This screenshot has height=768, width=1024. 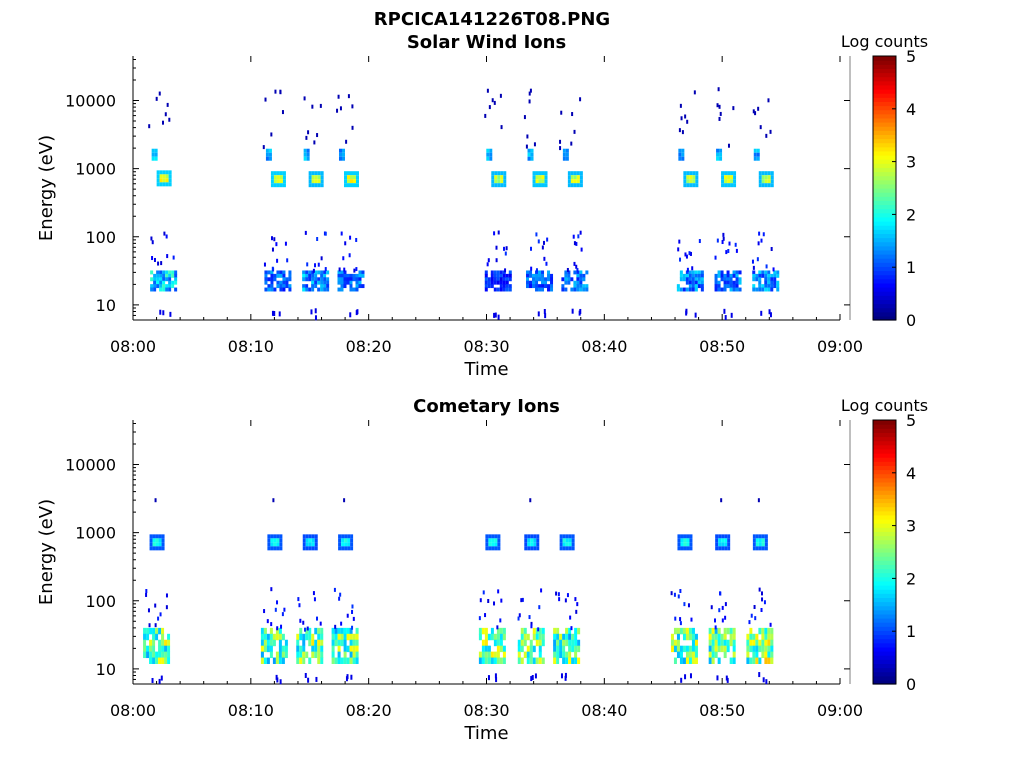 I want to click on colorbar-tick-label: 2, so click(x=911, y=214).